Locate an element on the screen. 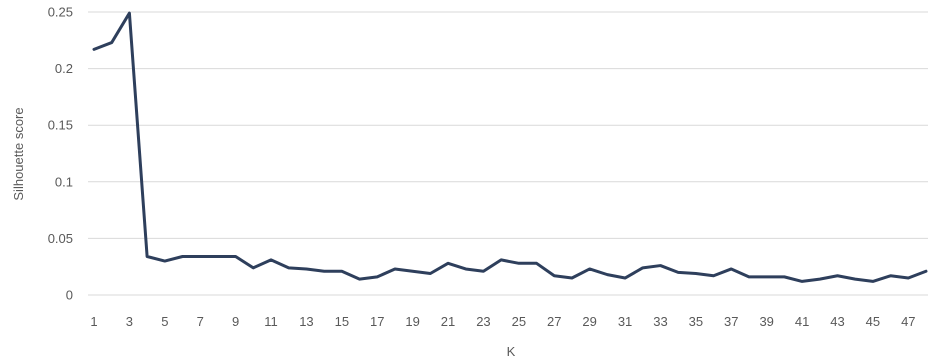  x-tick-label: 29 is located at coordinates (589, 321).